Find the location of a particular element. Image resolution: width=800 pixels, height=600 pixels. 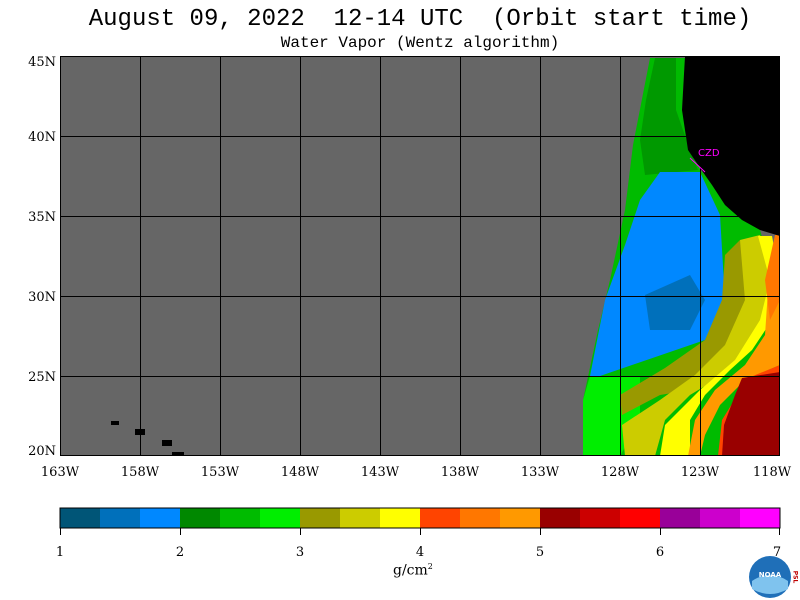

lon-label: 133W is located at coordinates (540, 472).